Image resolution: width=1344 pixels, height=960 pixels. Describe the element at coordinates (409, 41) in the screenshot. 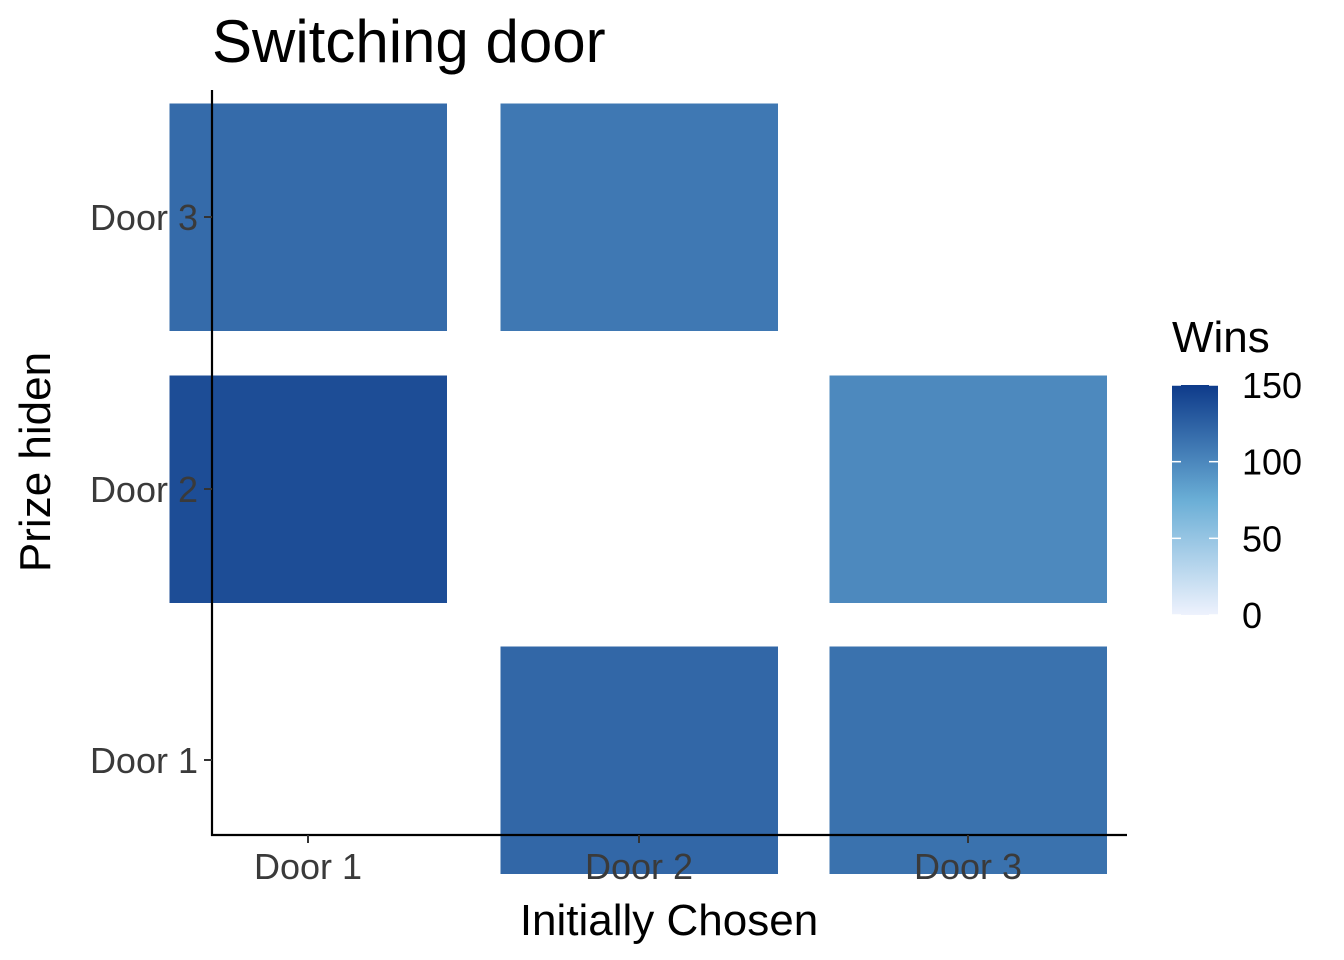

I see `chart-title: Switching door` at that location.